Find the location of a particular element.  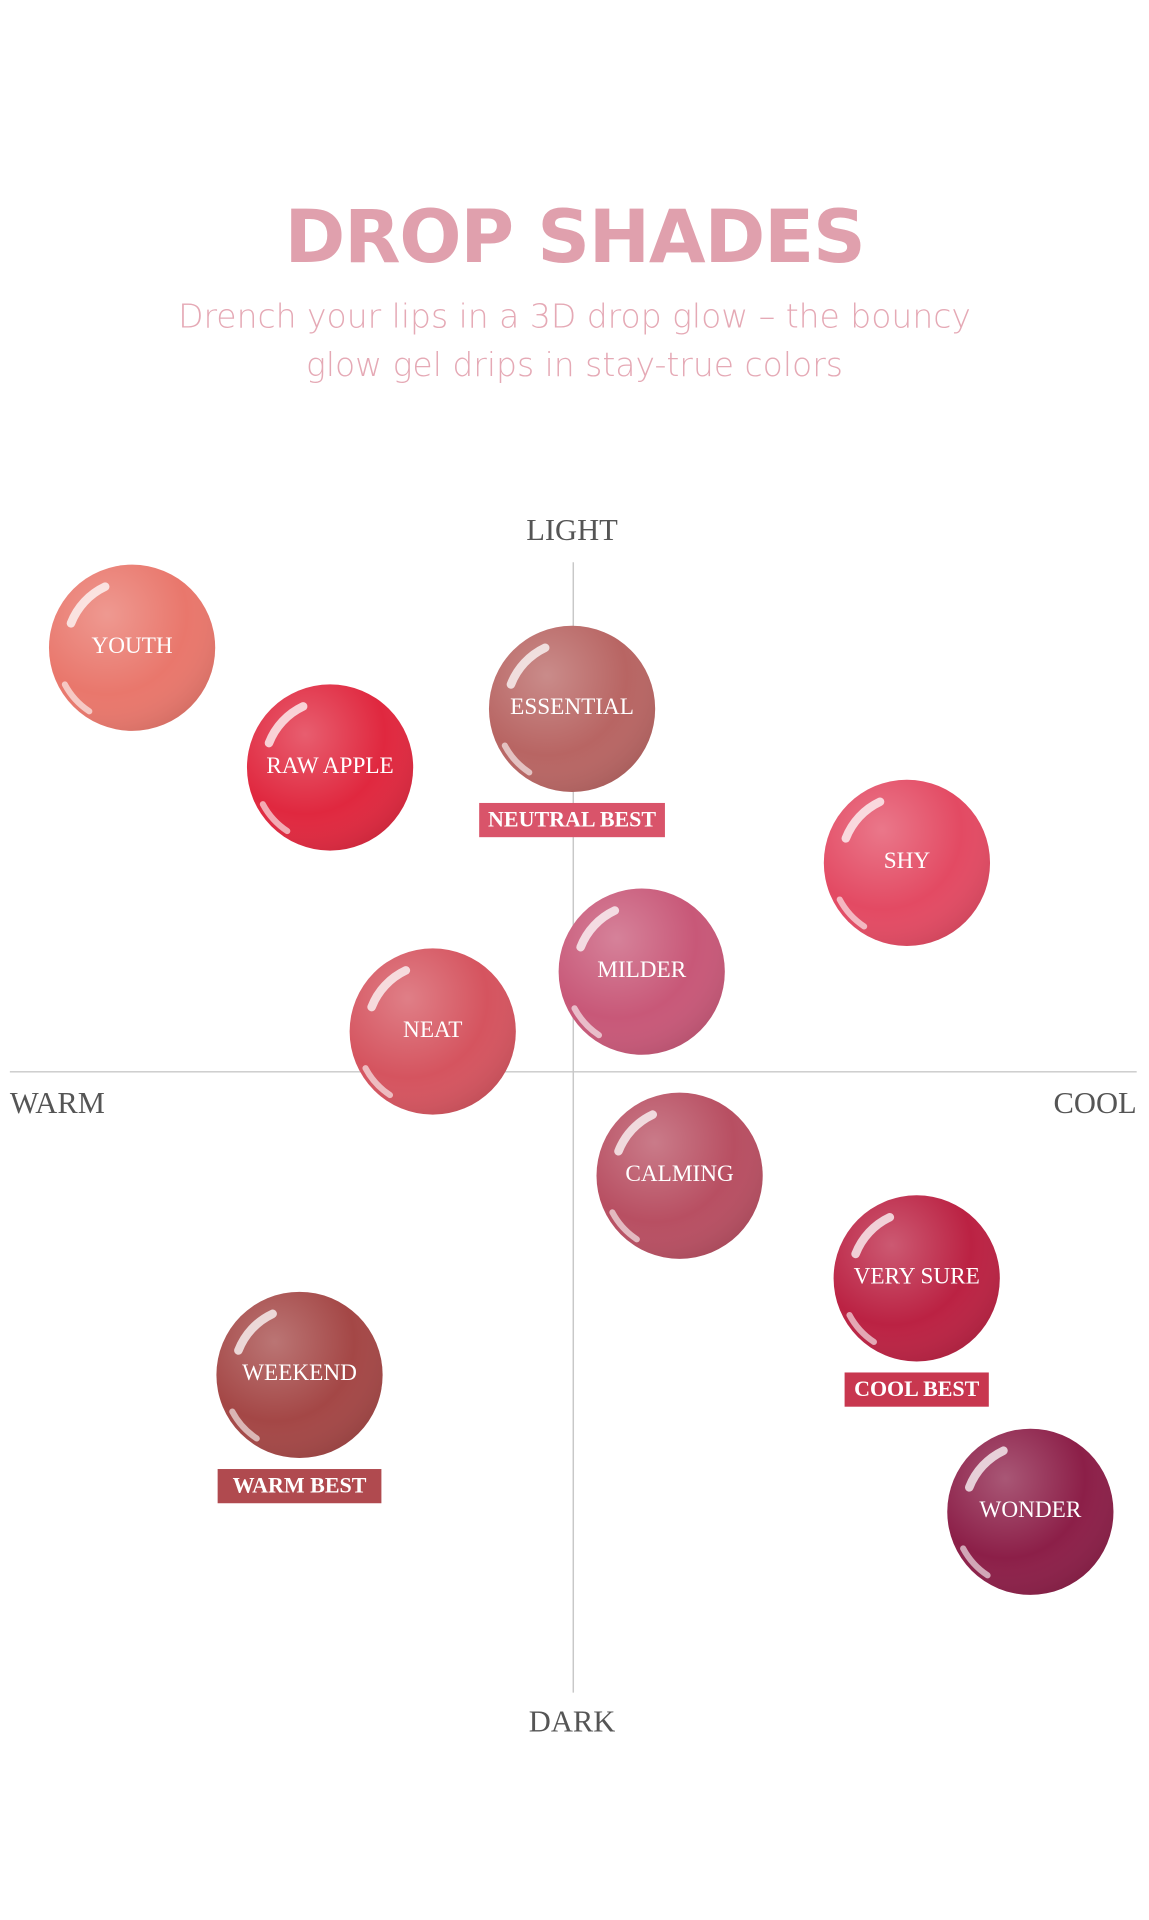

shade-label: SHY is located at coordinates (907, 861).